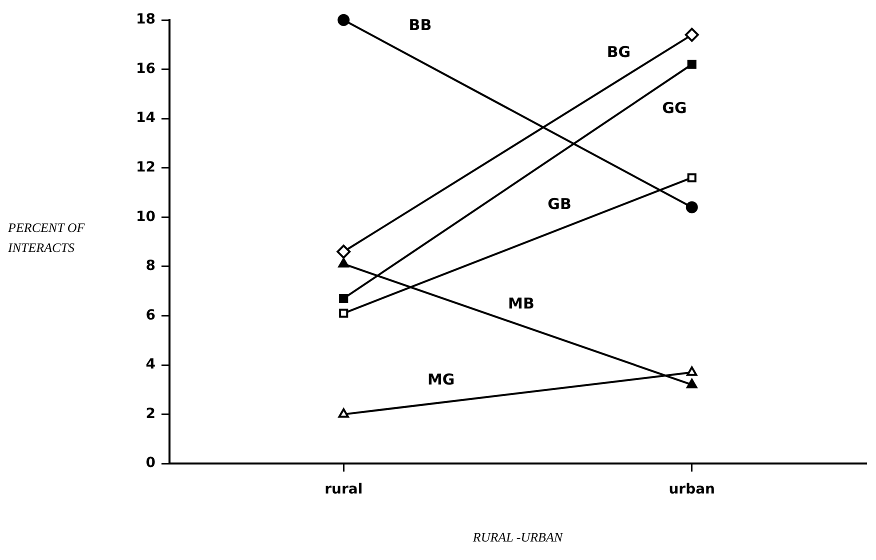  Describe the element at coordinates (151, 463) in the screenshot. I see `y-tick-label: 0` at that location.